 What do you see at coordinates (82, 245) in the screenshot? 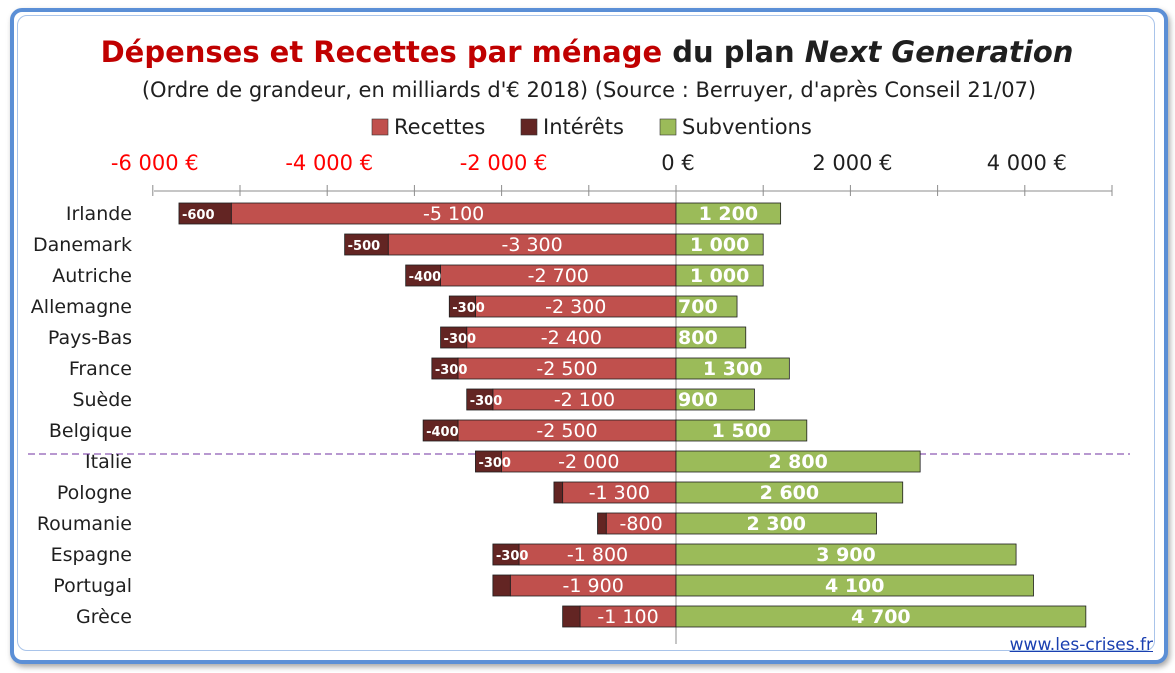
I see `category-label: Danemark` at bounding box center [82, 245].